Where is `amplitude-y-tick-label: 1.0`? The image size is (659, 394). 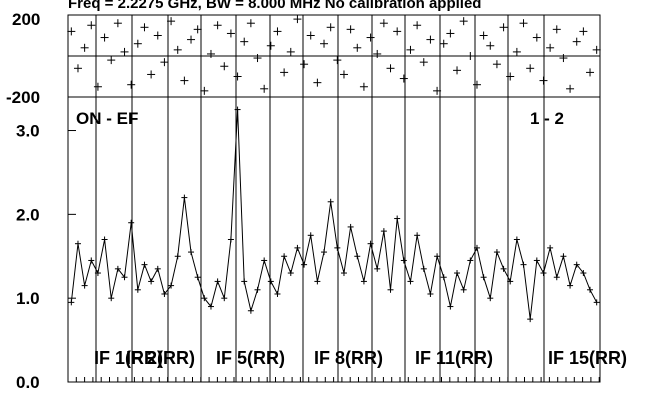
amplitude-y-tick-label: 1.0 is located at coordinates (28, 298).